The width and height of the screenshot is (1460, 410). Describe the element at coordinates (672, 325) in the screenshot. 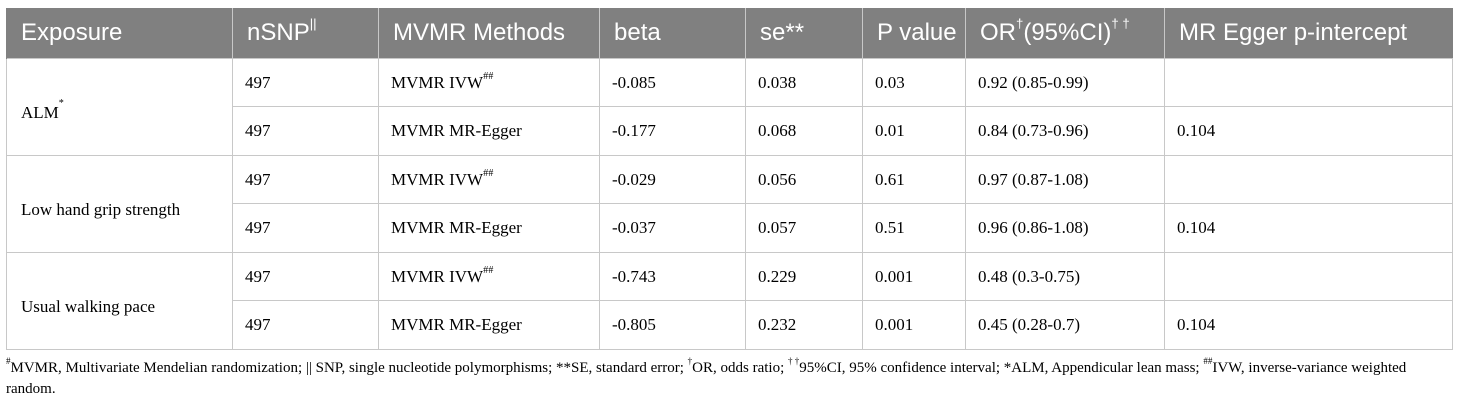

I see `beta-cell: -0.805` at that location.